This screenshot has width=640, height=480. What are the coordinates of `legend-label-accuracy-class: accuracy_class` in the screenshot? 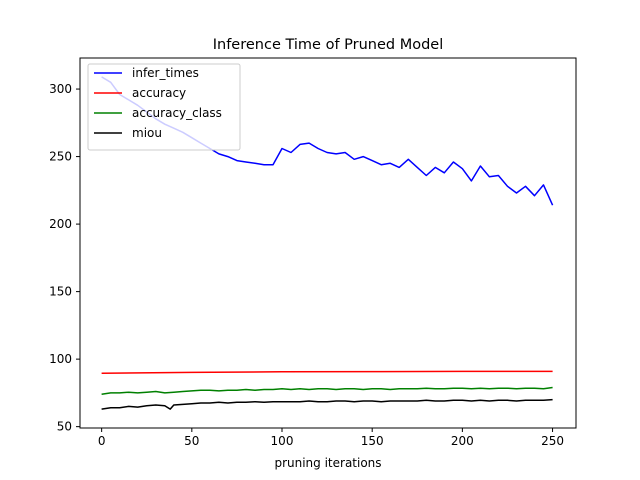 It's located at (177, 113).